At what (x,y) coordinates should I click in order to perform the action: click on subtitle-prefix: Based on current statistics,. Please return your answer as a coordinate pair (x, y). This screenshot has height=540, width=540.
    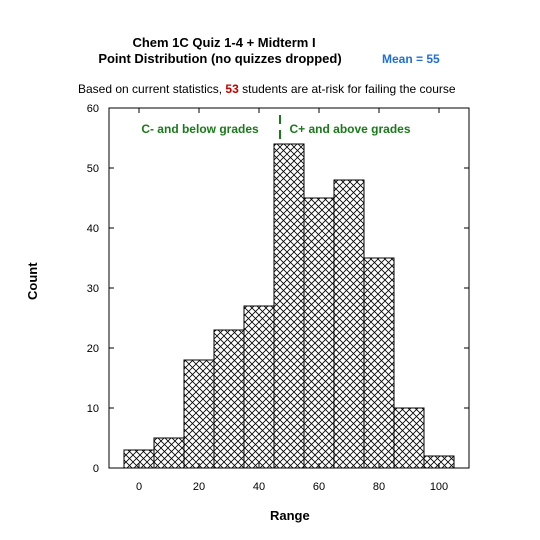
    Looking at the image, I should click on (150, 89).